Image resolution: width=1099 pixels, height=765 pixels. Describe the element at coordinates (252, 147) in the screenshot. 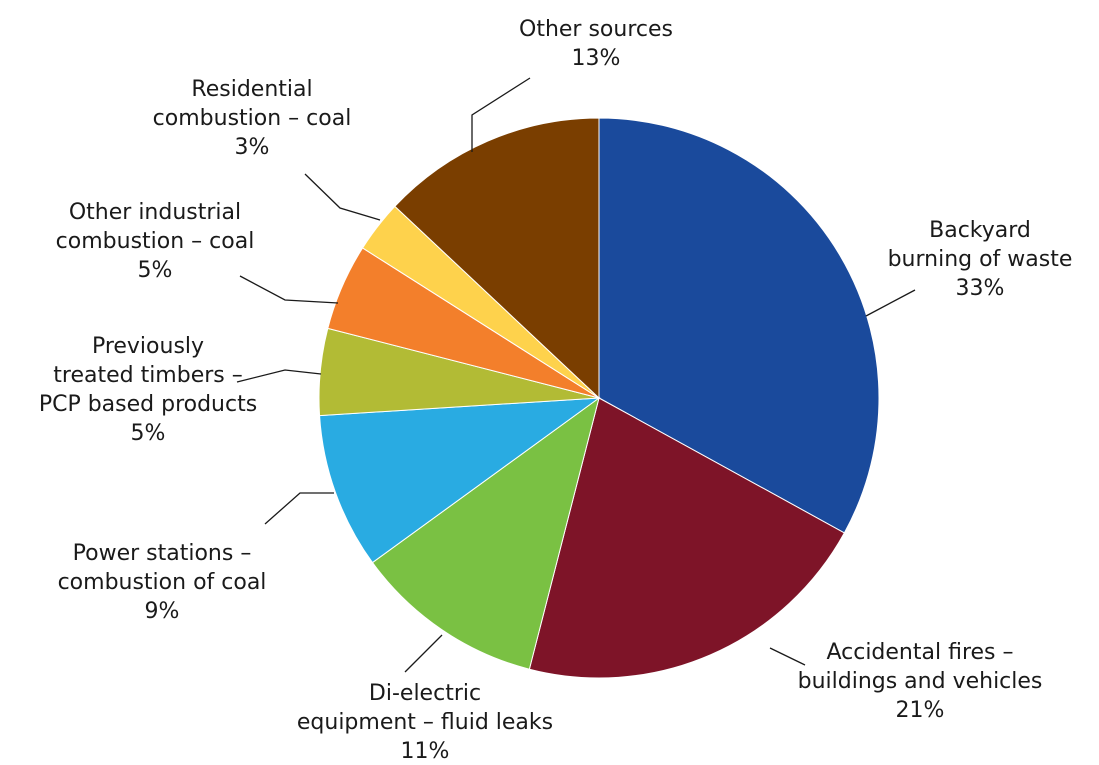

I see `slice-percent: 3%` at that location.